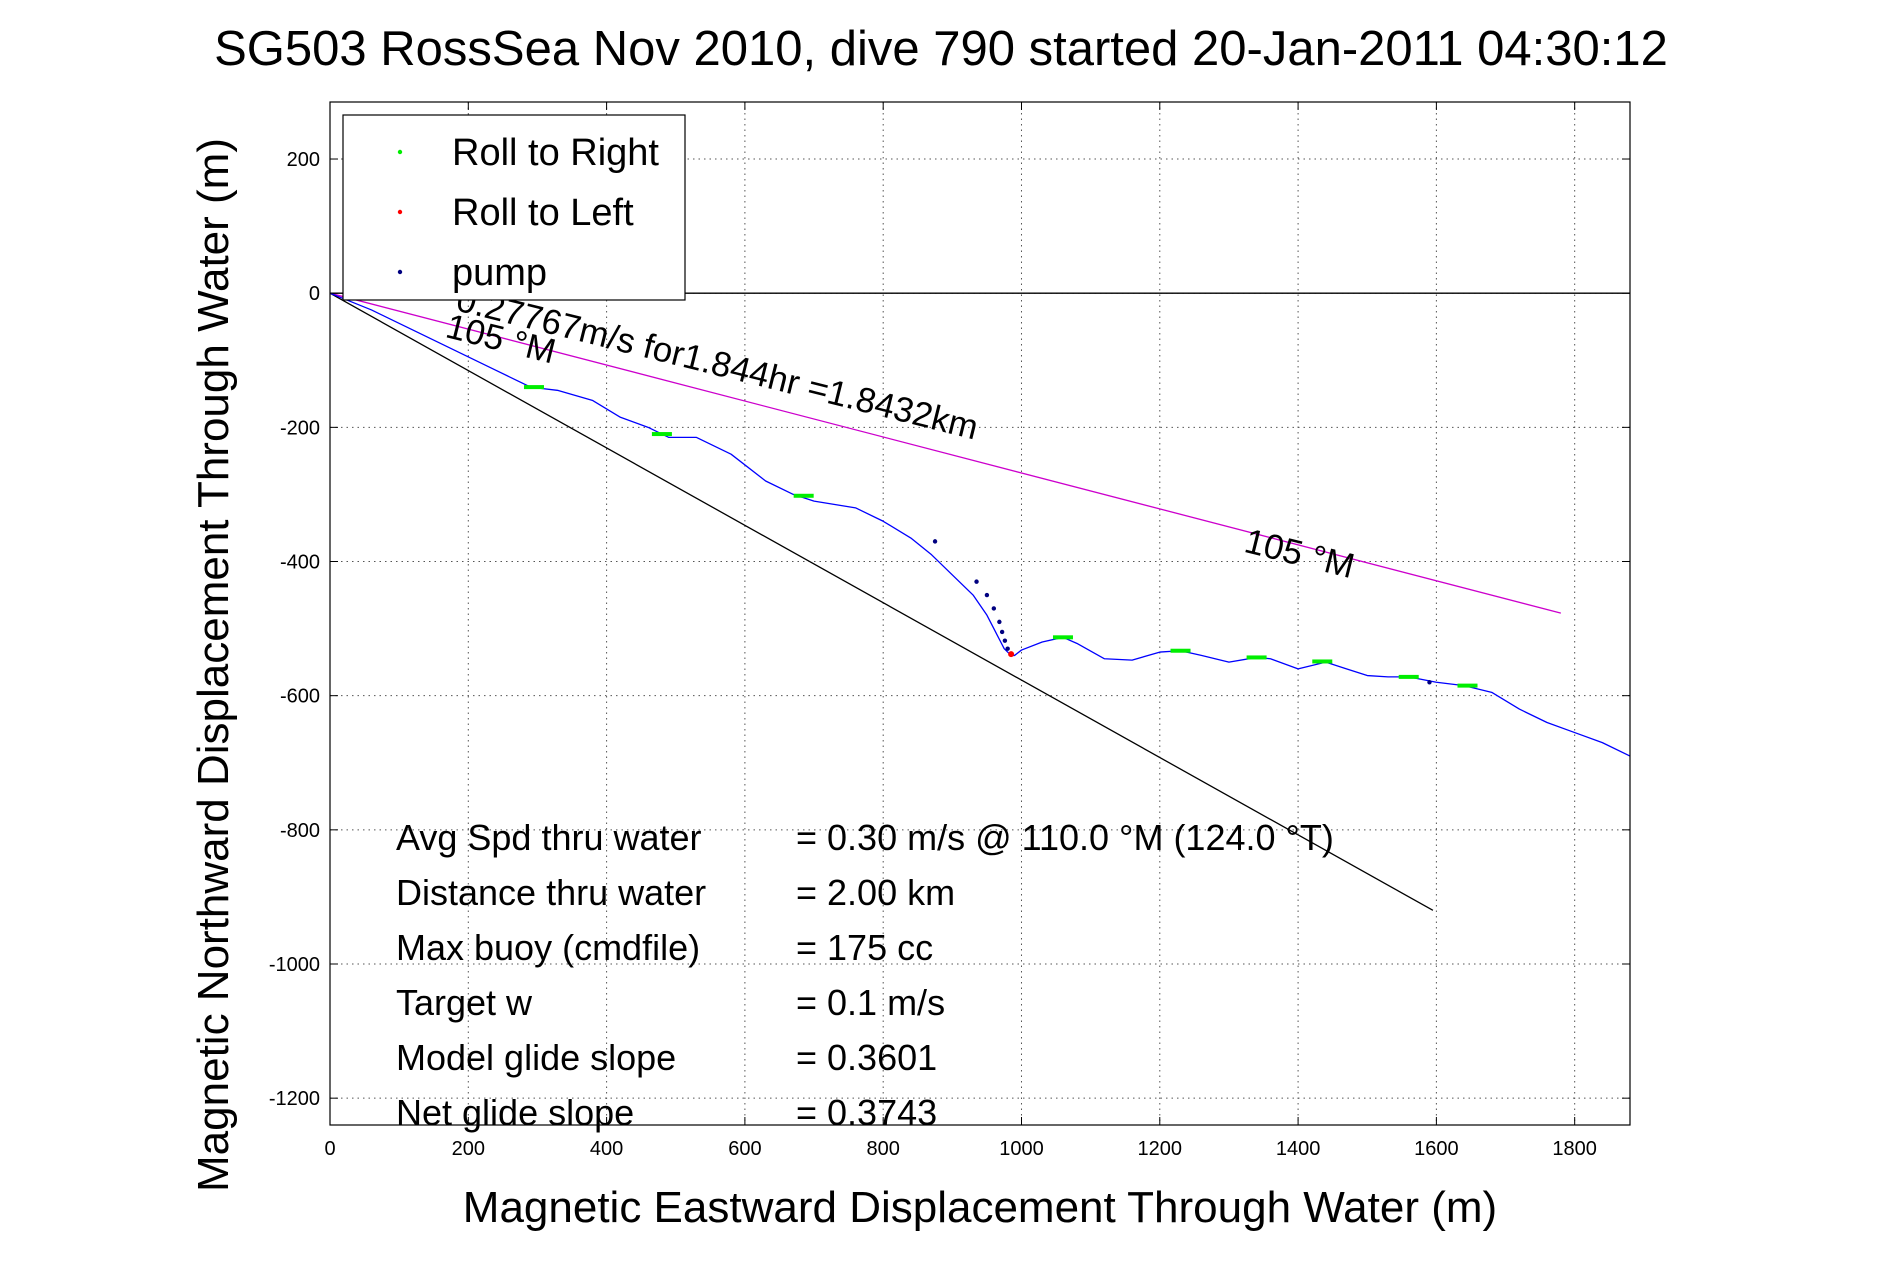 This screenshot has width=1891, height=1262. Describe the element at coordinates (464, 1002) in the screenshot. I see `stat-label: Target w` at that location.